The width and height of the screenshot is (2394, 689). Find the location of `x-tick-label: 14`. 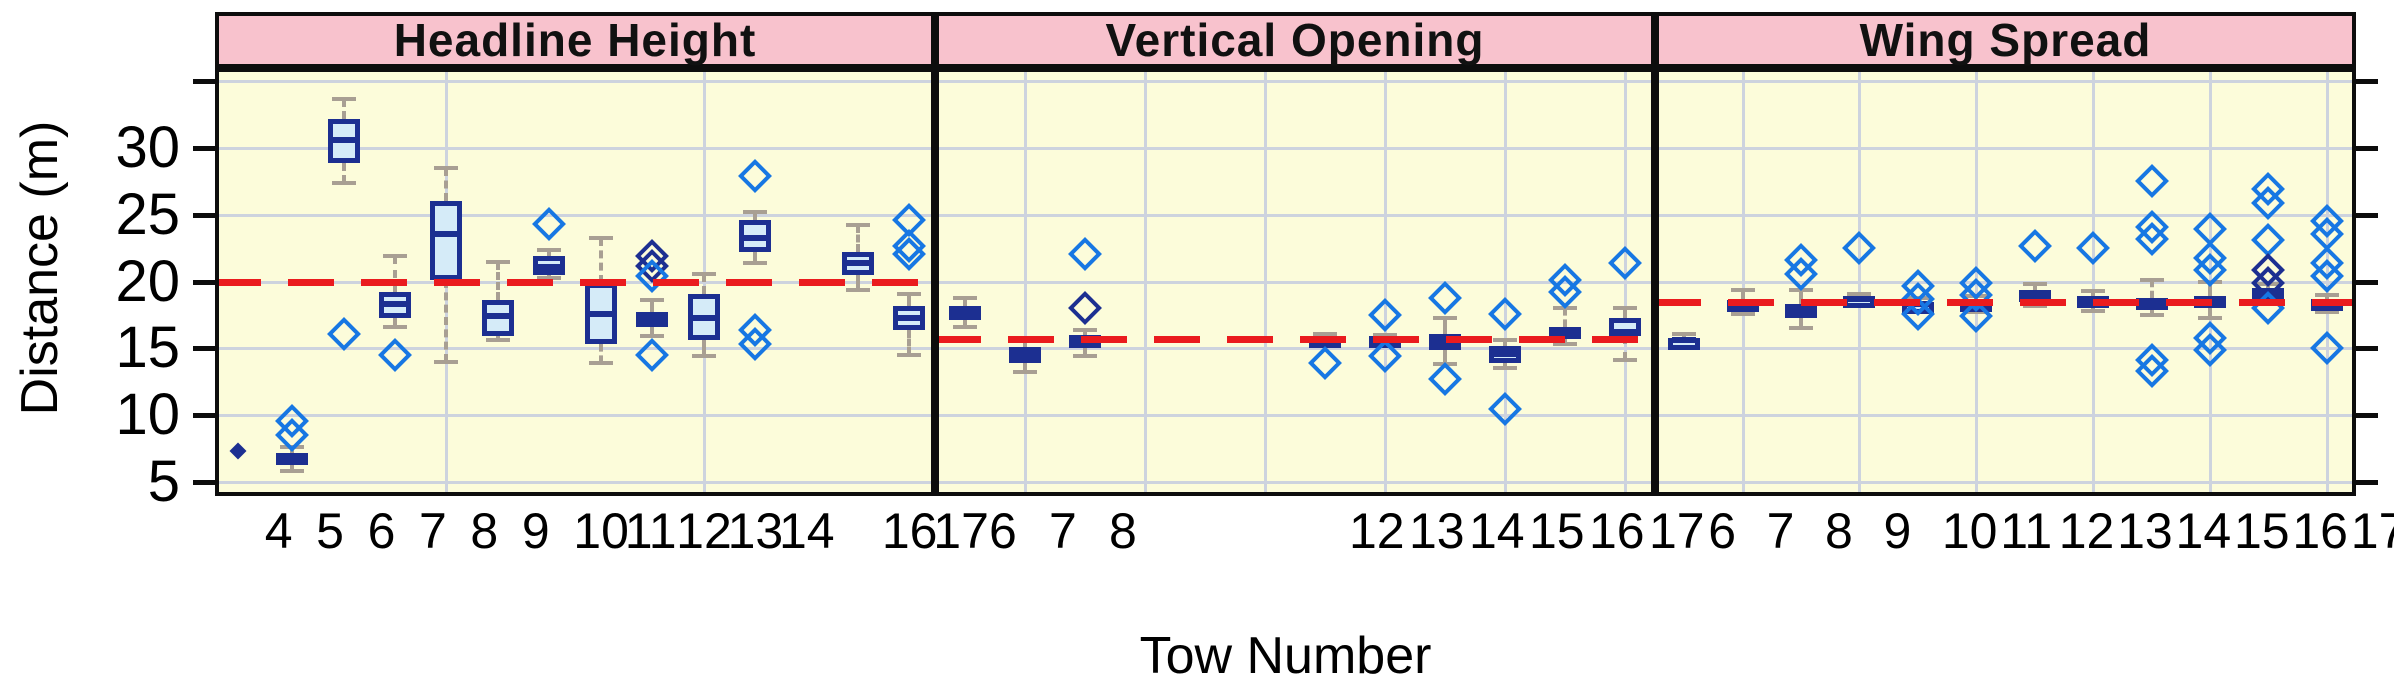

x-tick-label: 14 is located at coordinates (2203, 531).